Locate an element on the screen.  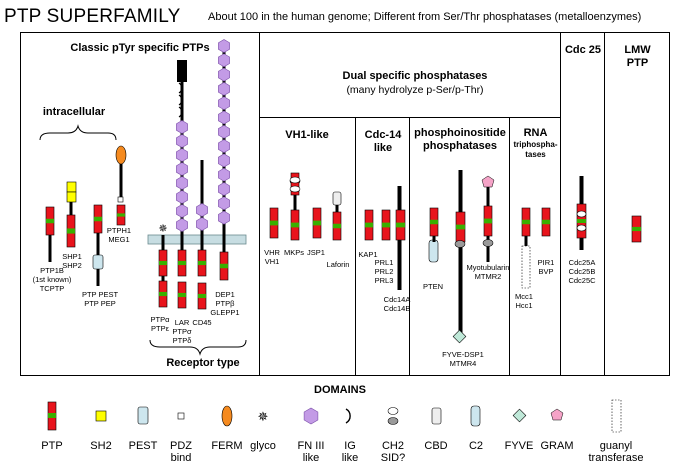
legend-label-sh2: SH2 is located at coordinates (101, 446).